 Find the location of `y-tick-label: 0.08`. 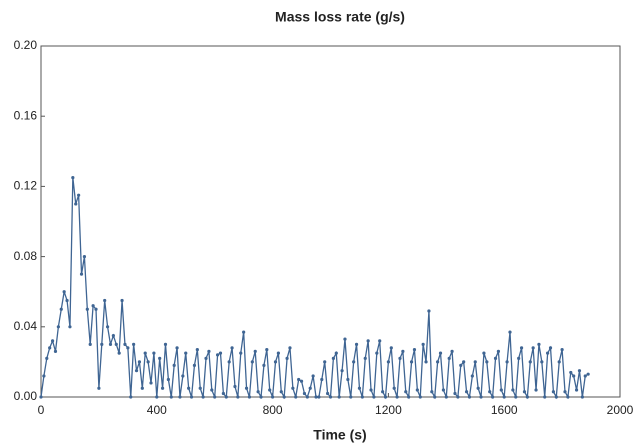

y-tick-label: 0.08 is located at coordinates (26, 256).